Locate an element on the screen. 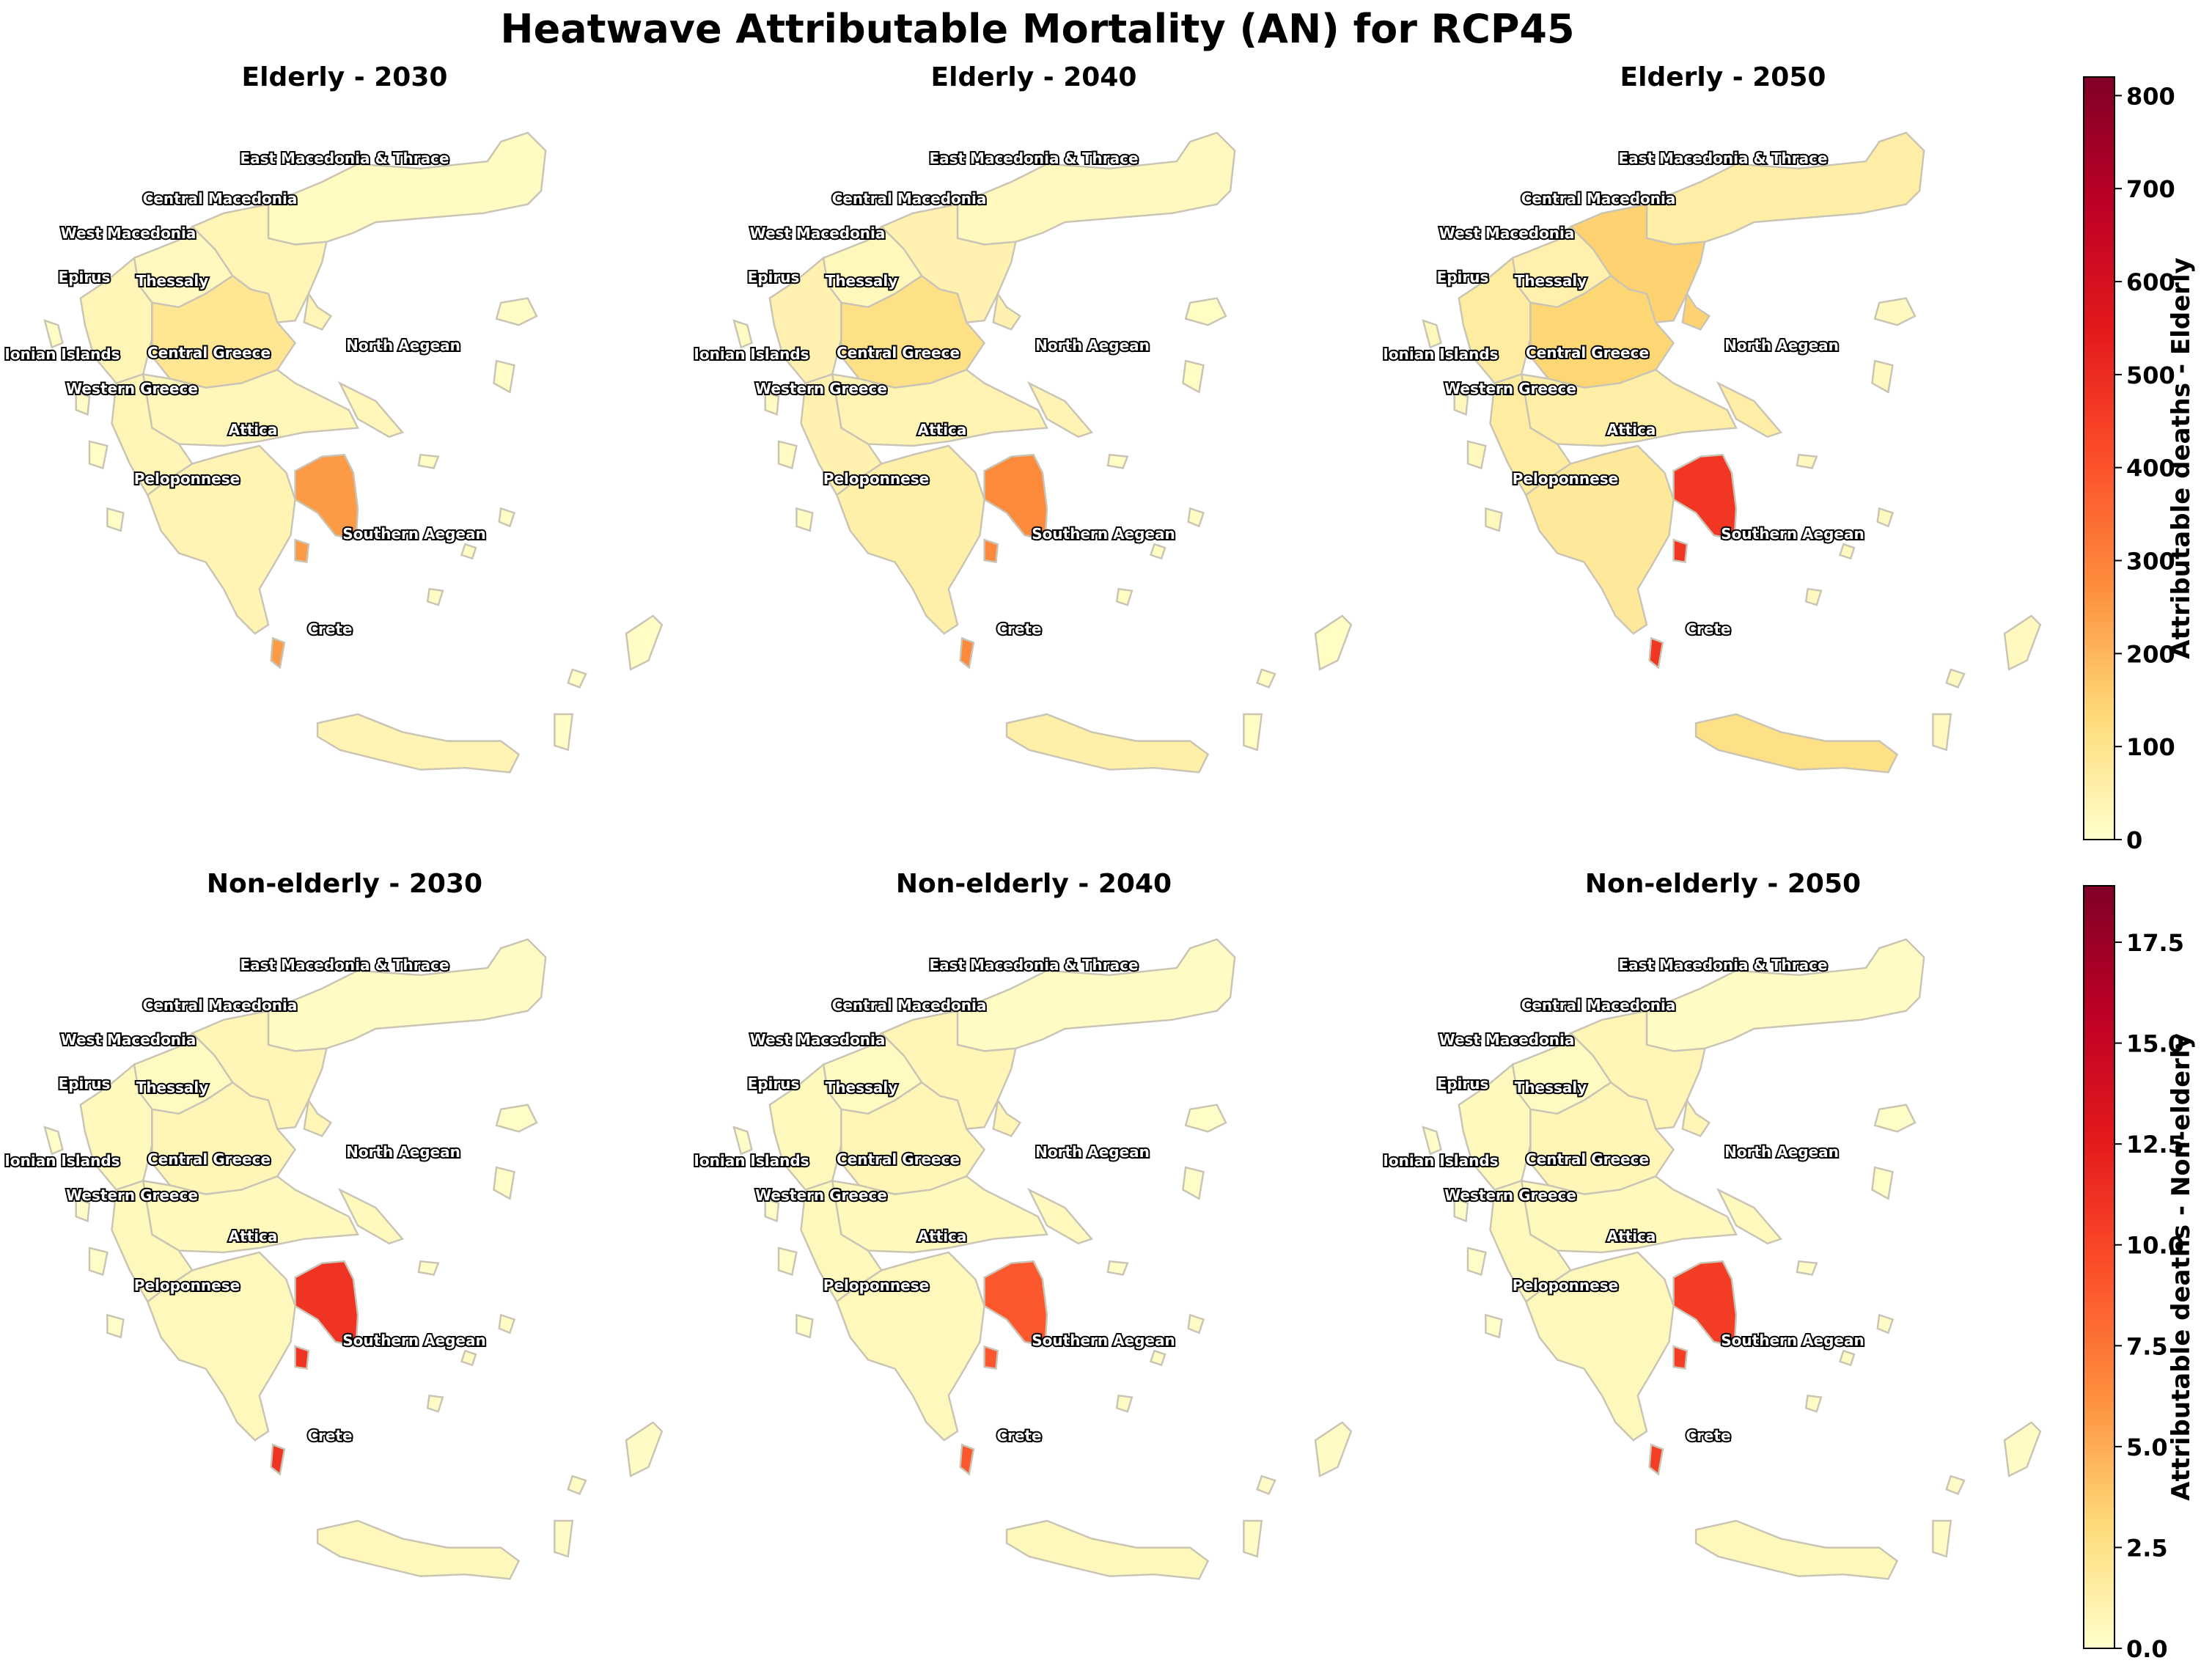 The height and width of the screenshot is (1674, 2212). colorbar-tick-label: 15.0 is located at coordinates (2155, 1044).